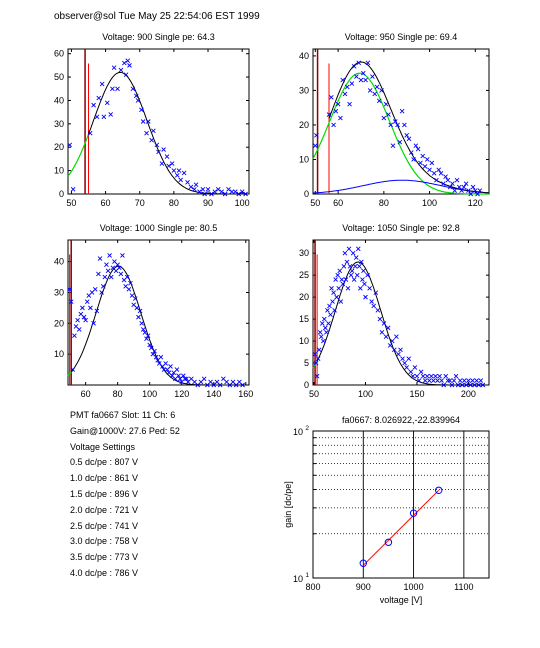 This screenshot has width=540, height=648. What do you see at coordinates (306, 194) in the screenshot?
I see `y-tick-label: 0` at bounding box center [306, 194].